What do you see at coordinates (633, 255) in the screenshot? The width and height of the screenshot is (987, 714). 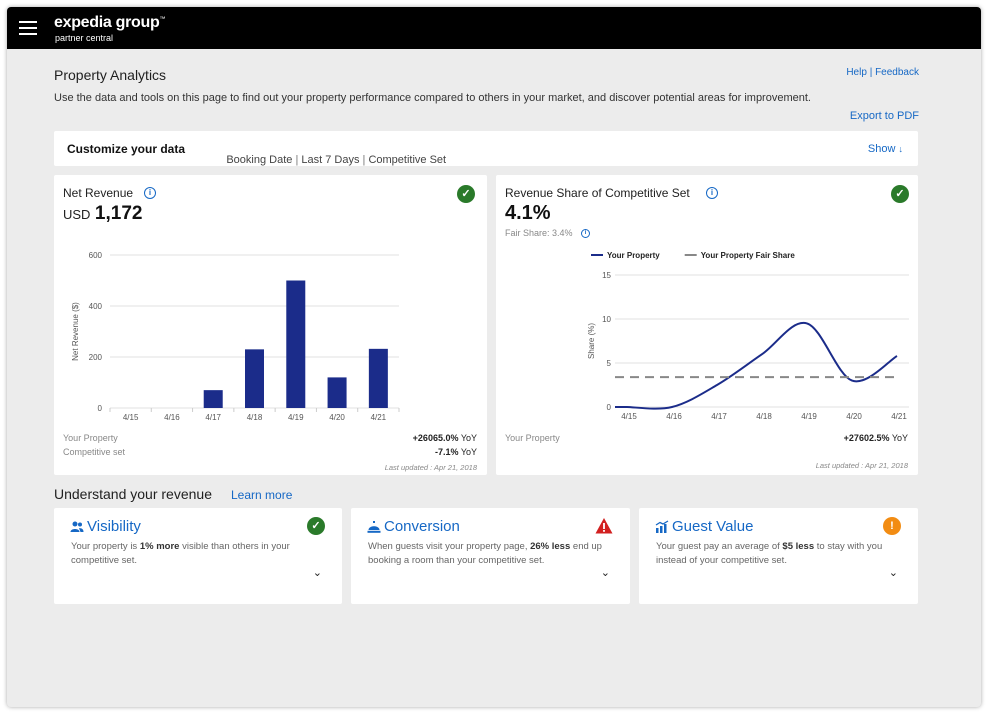 I see `legend-label: Your Property` at bounding box center [633, 255].